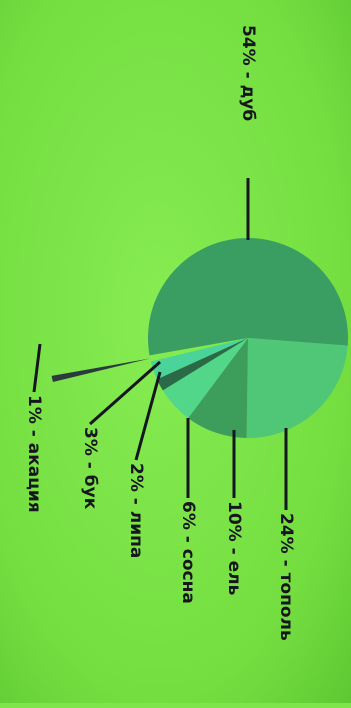  What do you see at coordinates (34, 454) in the screenshot?
I see `slice-label: 1% - акация` at bounding box center [34, 454].